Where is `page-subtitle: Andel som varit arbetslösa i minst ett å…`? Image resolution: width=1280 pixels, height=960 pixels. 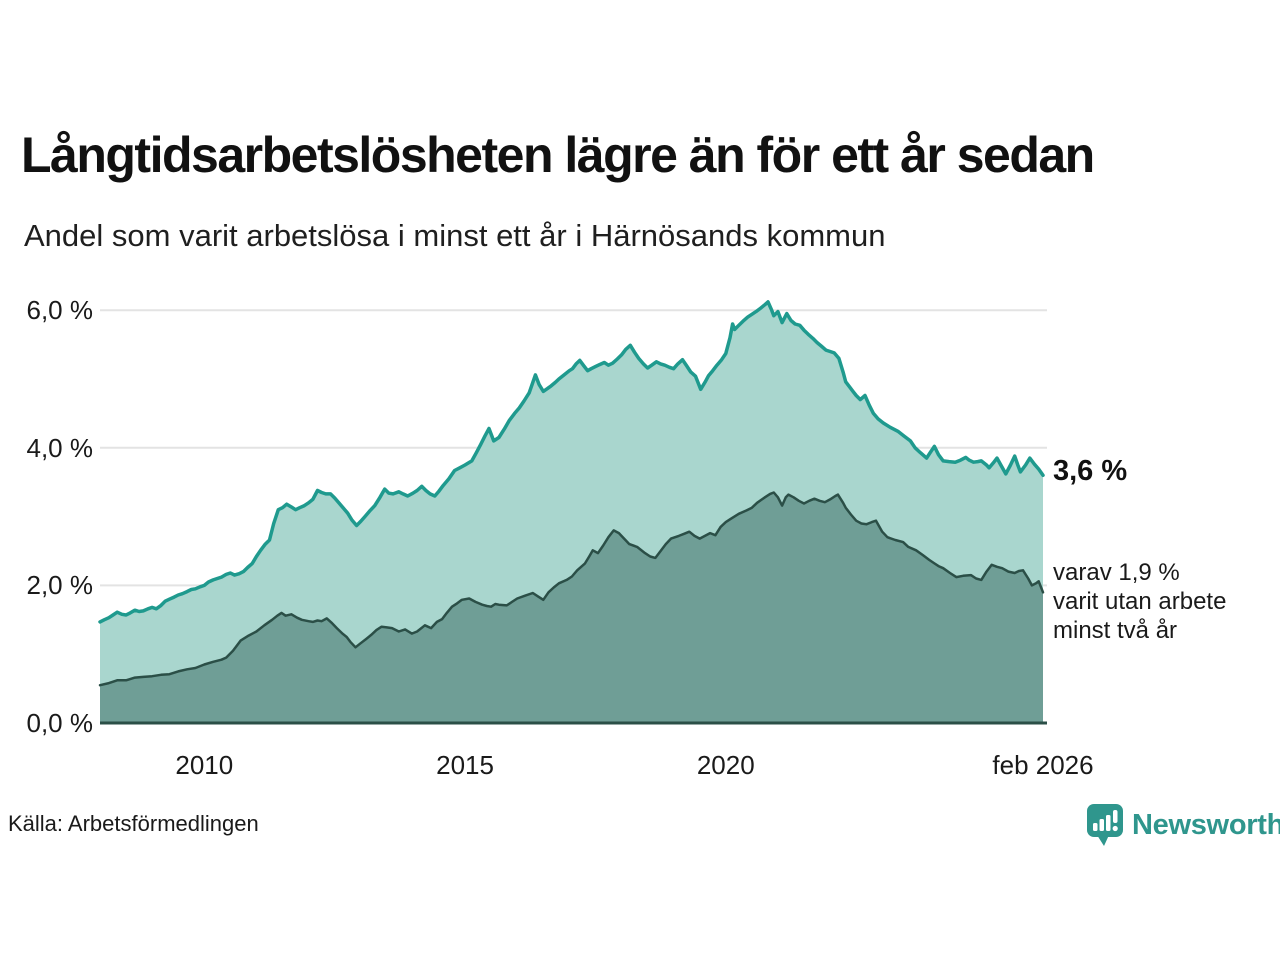
page-subtitle: Andel som varit arbetslösa i minst ett å… is located at coordinates (455, 235).